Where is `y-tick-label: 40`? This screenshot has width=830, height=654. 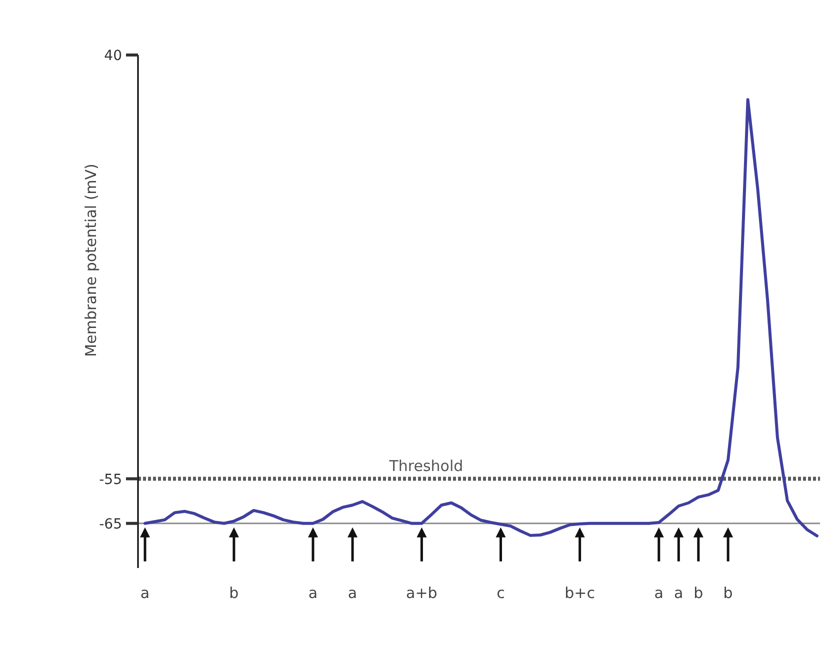
y-tick-label: 40 is located at coordinates (113, 56).